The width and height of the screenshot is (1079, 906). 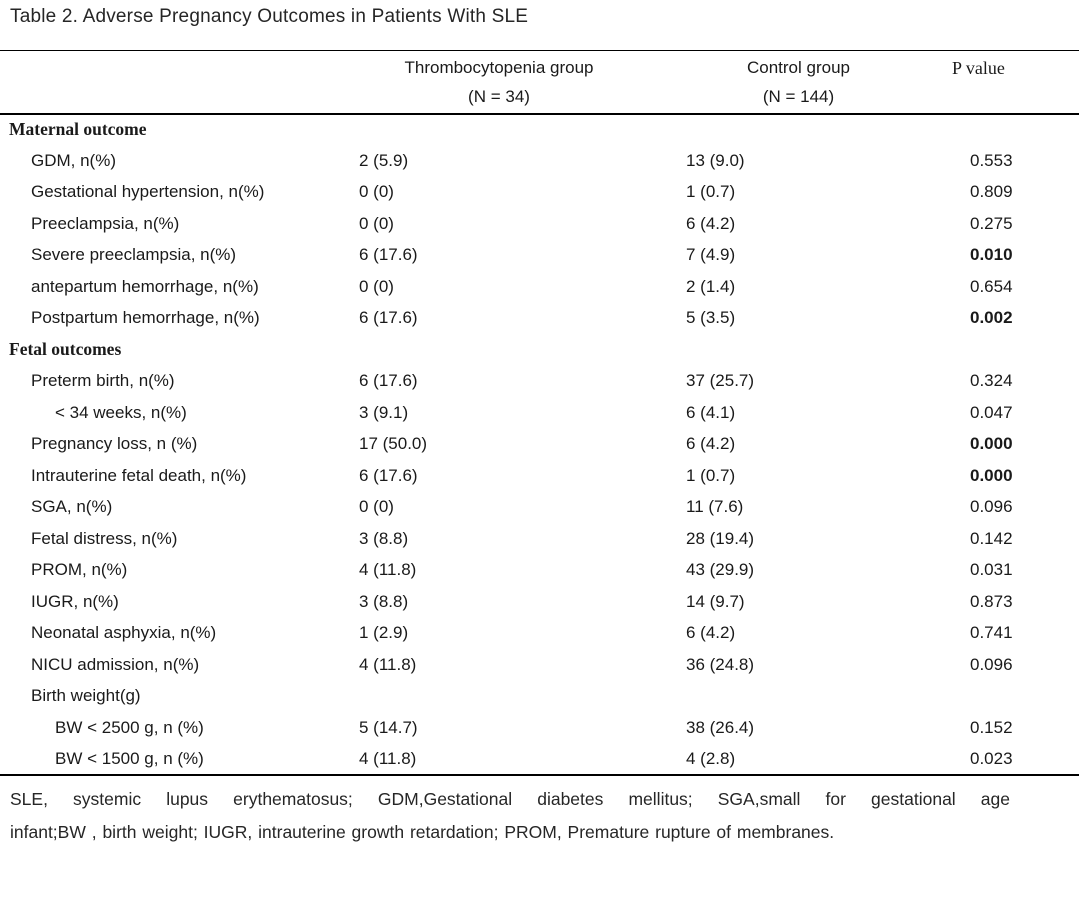 What do you see at coordinates (711, 255) in the screenshot?
I see `group2-value: 7 (4.9)` at bounding box center [711, 255].